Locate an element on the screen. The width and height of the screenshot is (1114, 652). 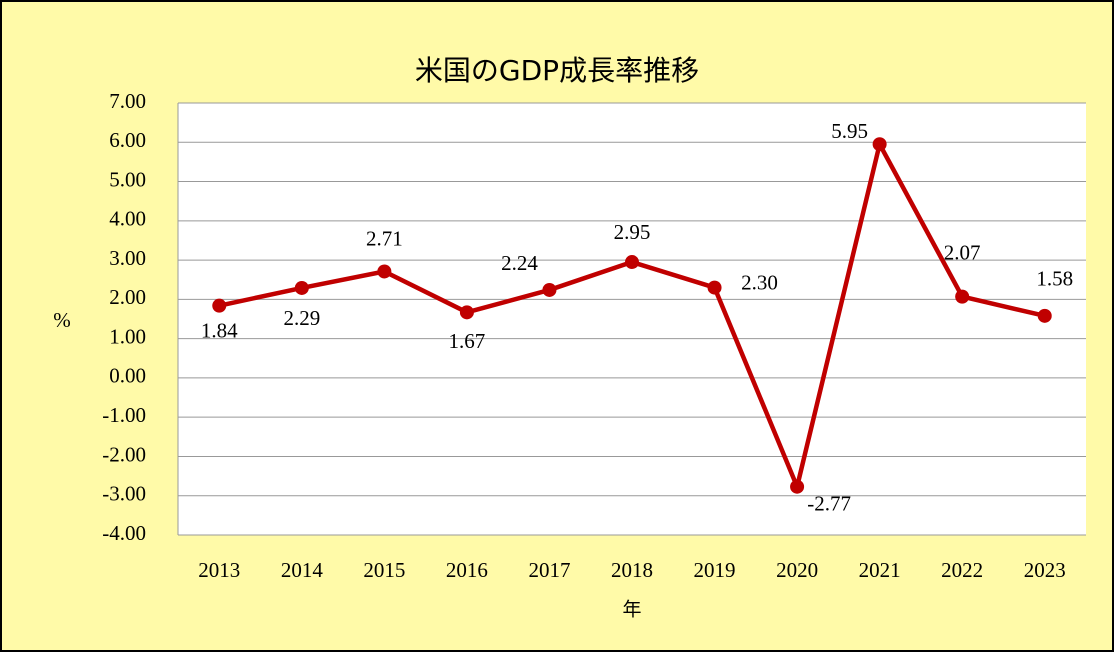
y-tick-label: -2.00 is located at coordinates (124, 454).